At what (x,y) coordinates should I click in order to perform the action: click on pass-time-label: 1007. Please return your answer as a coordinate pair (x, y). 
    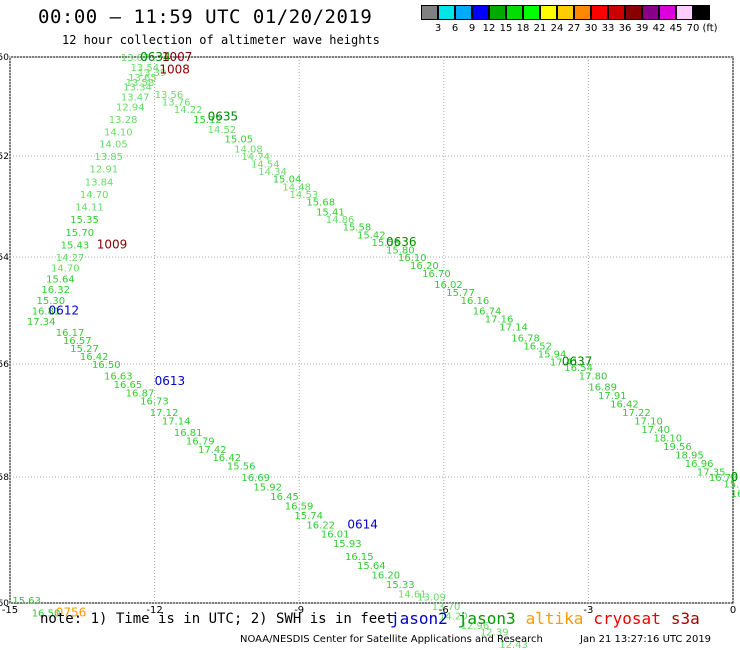
    Looking at the image, I should click on (177, 57).